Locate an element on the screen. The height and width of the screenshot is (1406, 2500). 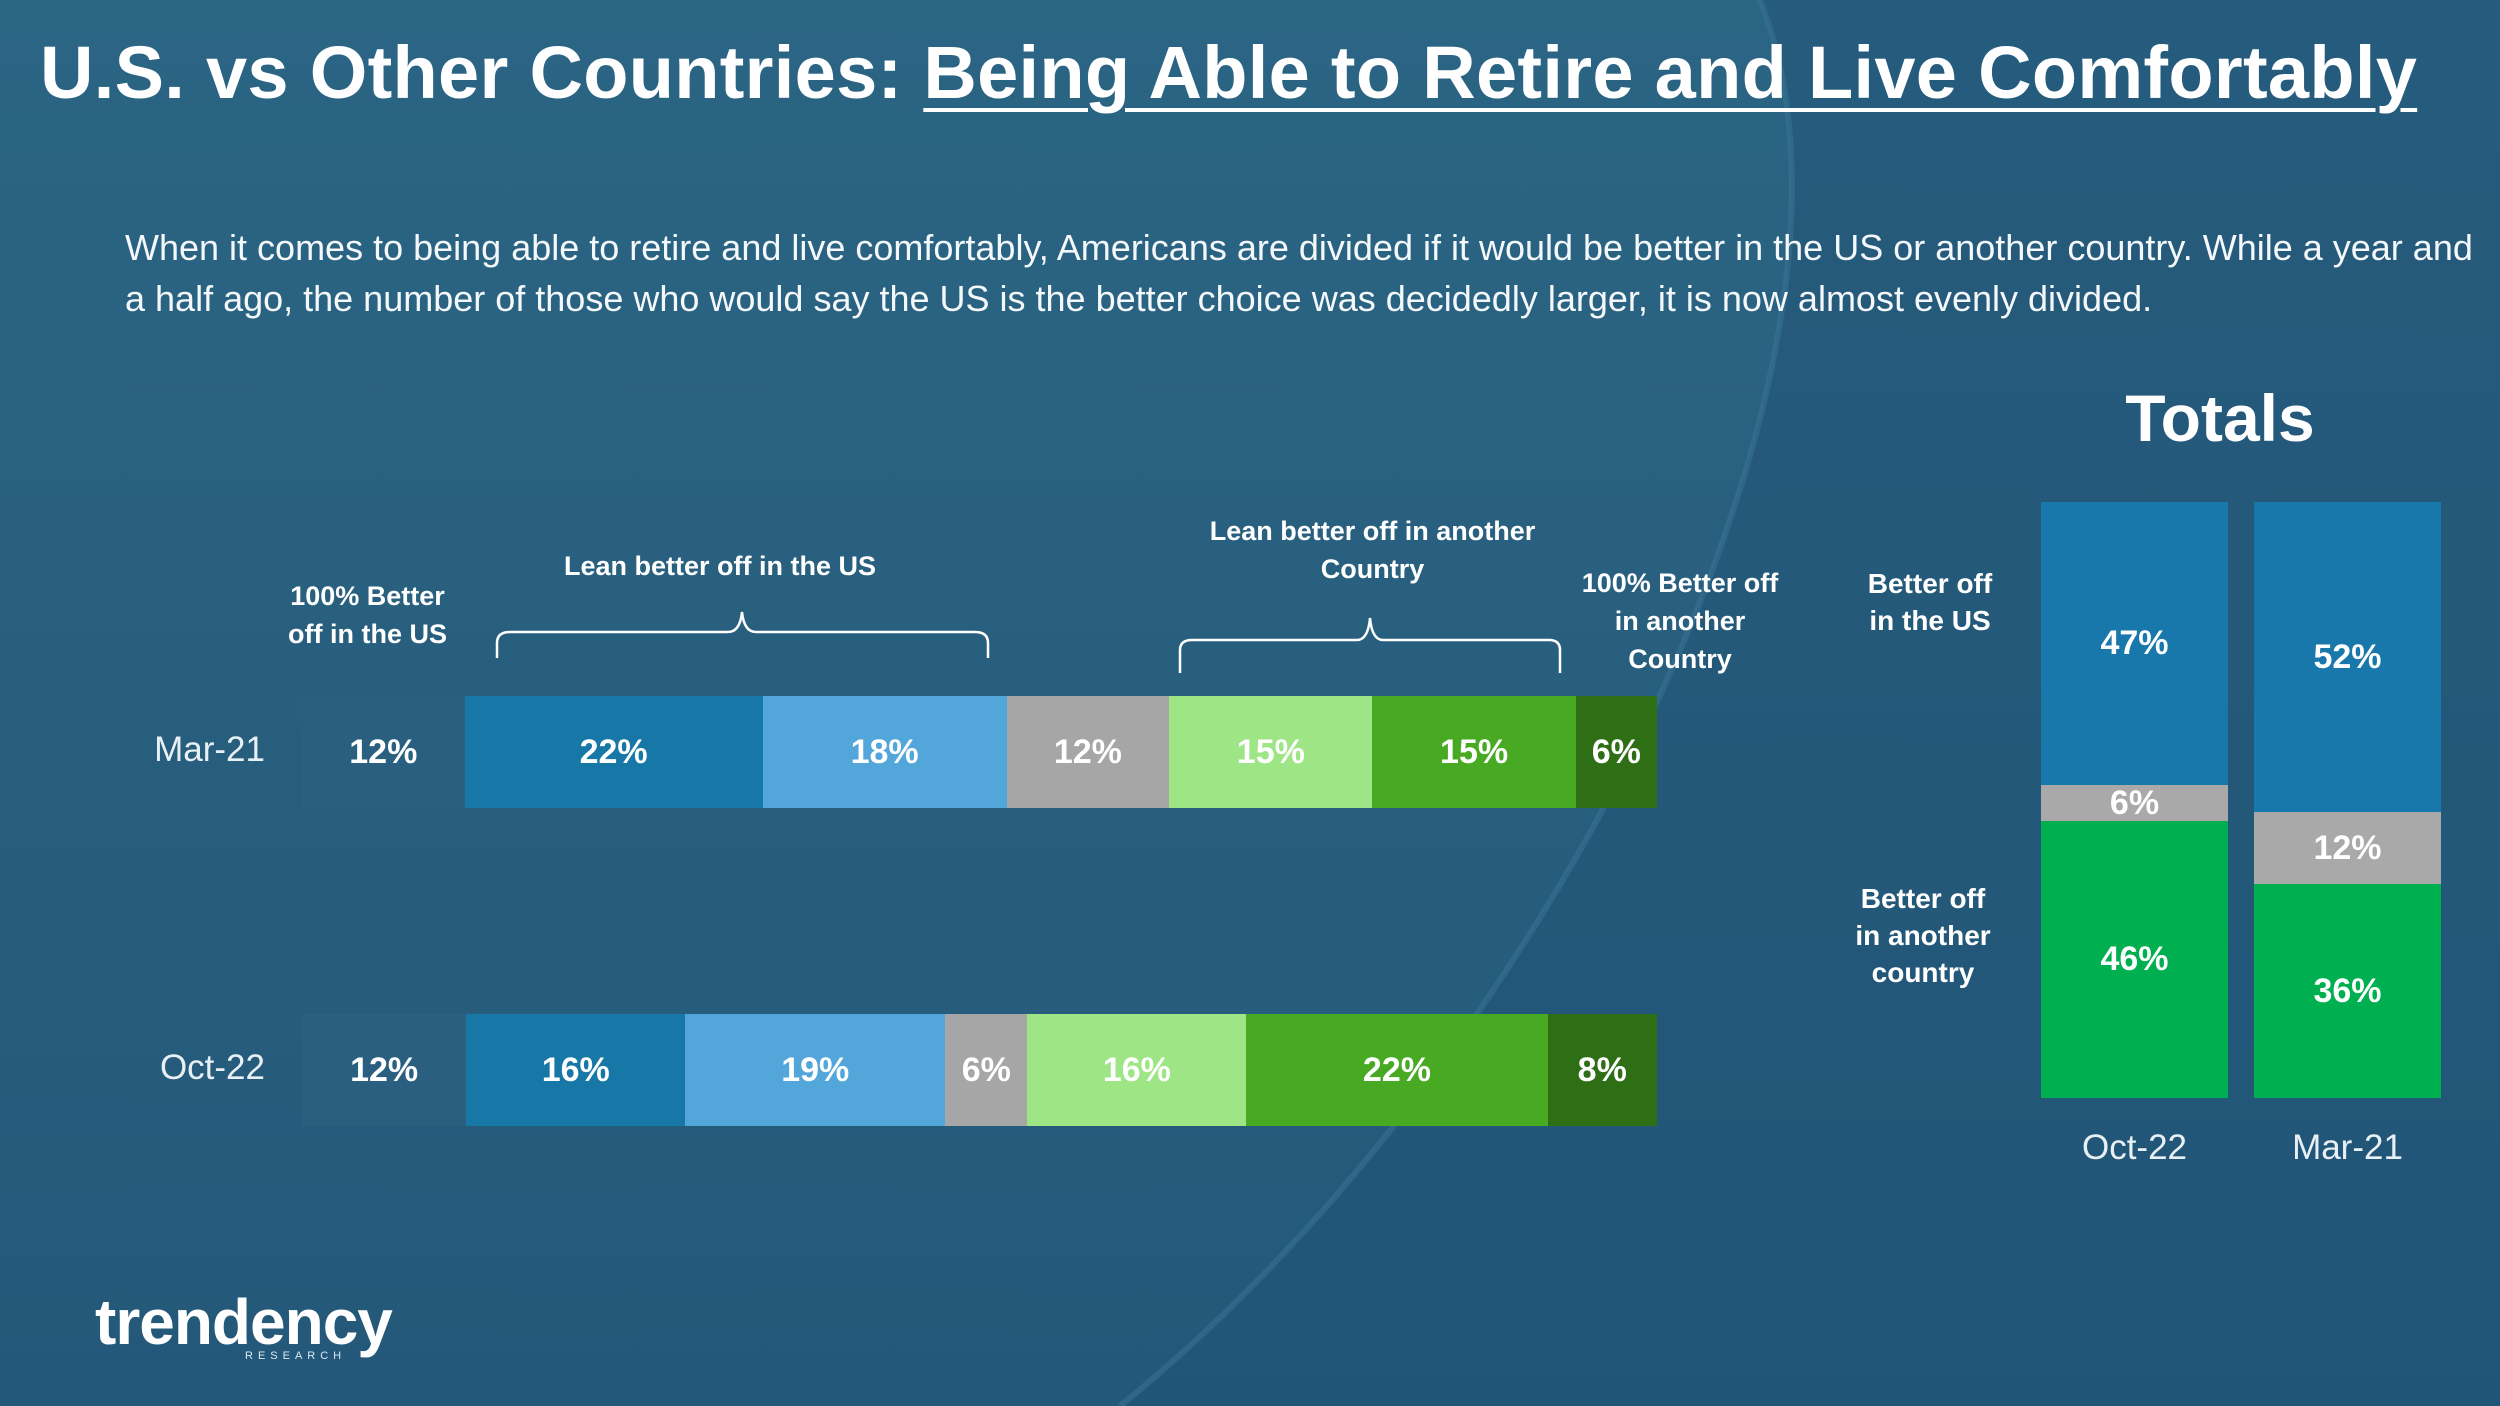
bar-segment-oct22-full-us: 12% is located at coordinates (384, 1070).